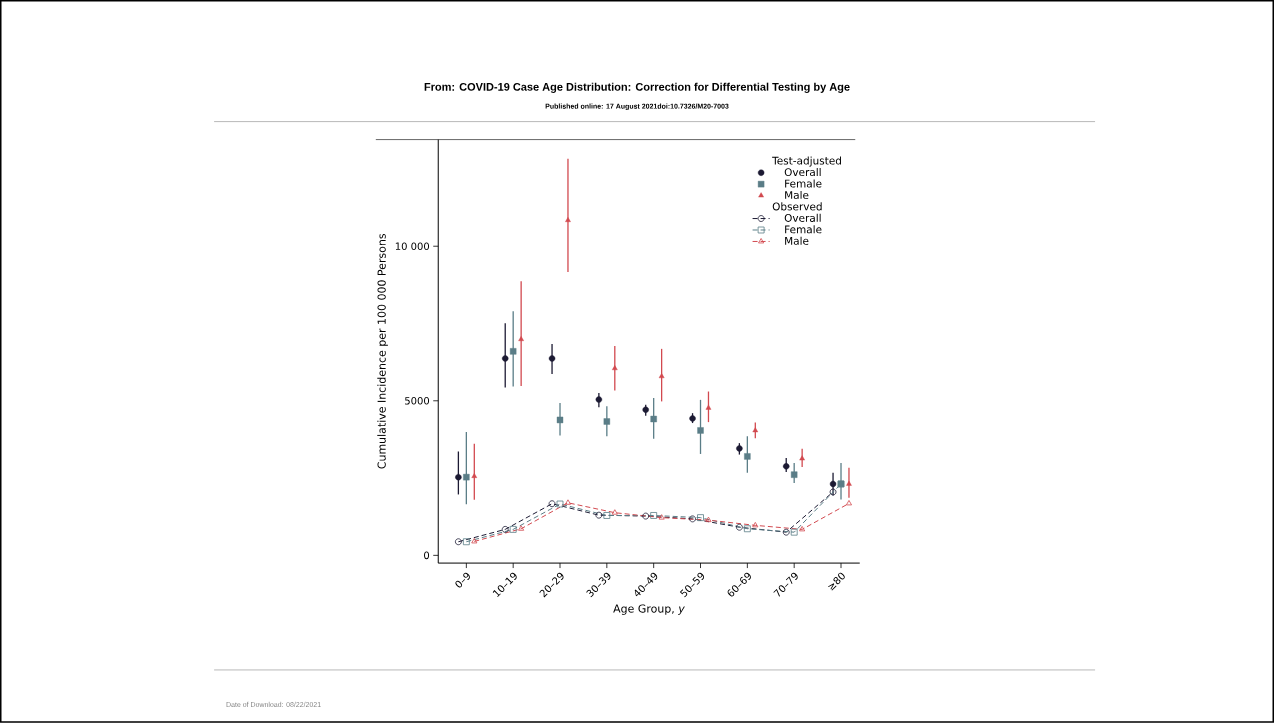 This screenshot has height=723, width=1274. I want to click on y-tick-label: 0, so click(427, 555).